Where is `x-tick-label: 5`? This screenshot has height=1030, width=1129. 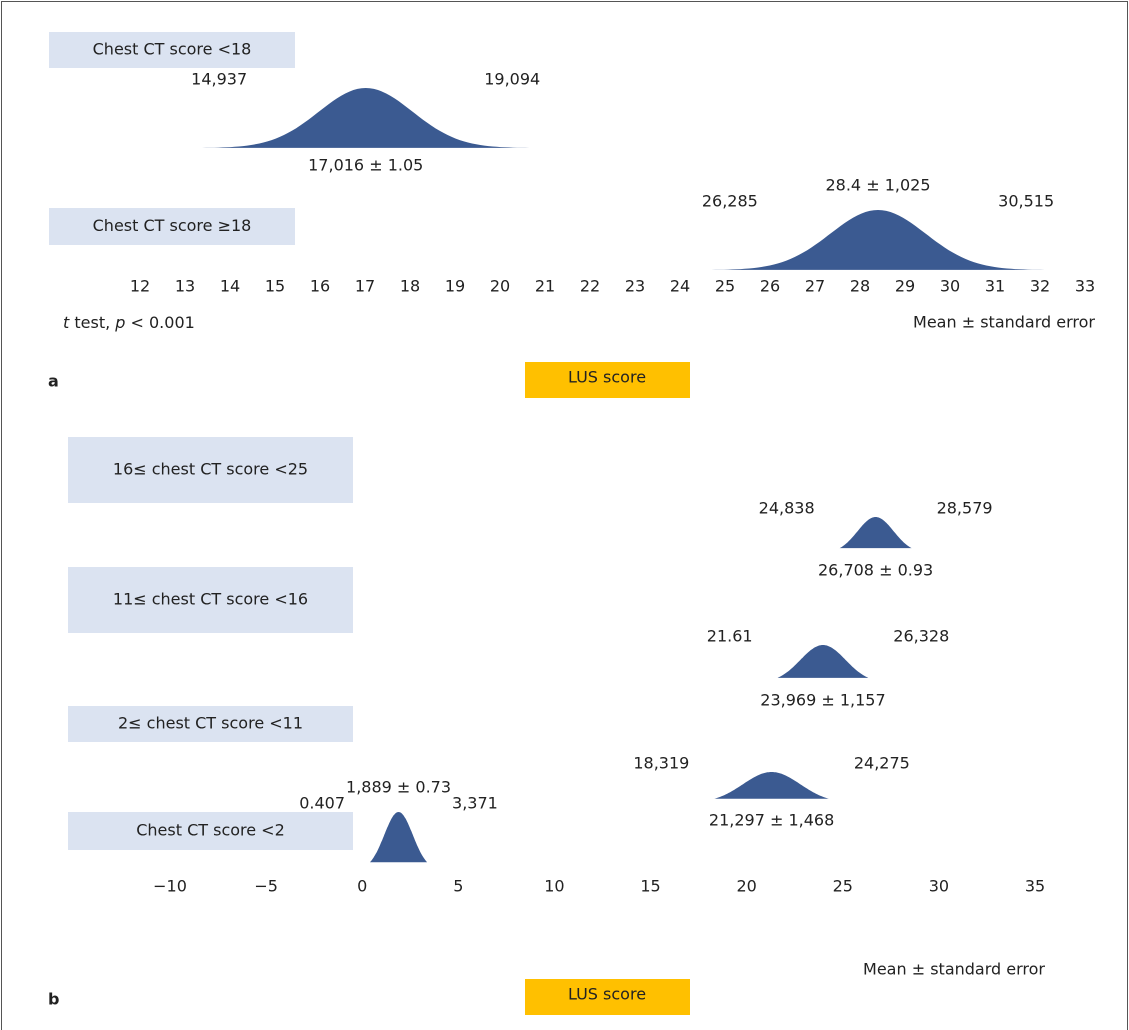 x-tick-label: 5 is located at coordinates (458, 886).